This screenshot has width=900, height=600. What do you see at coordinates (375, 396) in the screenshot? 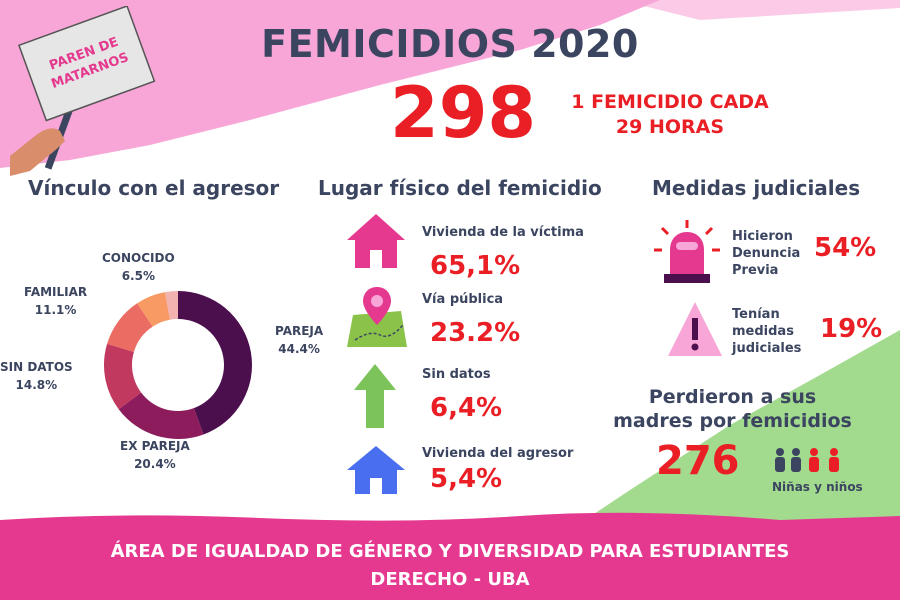
I see `arrow-up-icon` at bounding box center [375, 396].